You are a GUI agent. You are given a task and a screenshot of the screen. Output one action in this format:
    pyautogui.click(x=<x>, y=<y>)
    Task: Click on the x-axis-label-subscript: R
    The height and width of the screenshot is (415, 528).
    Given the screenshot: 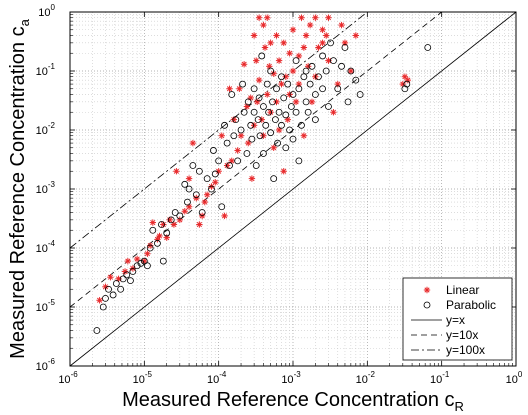 What is the action you would take?
    pyautogui.click(x=459, y=406)
    